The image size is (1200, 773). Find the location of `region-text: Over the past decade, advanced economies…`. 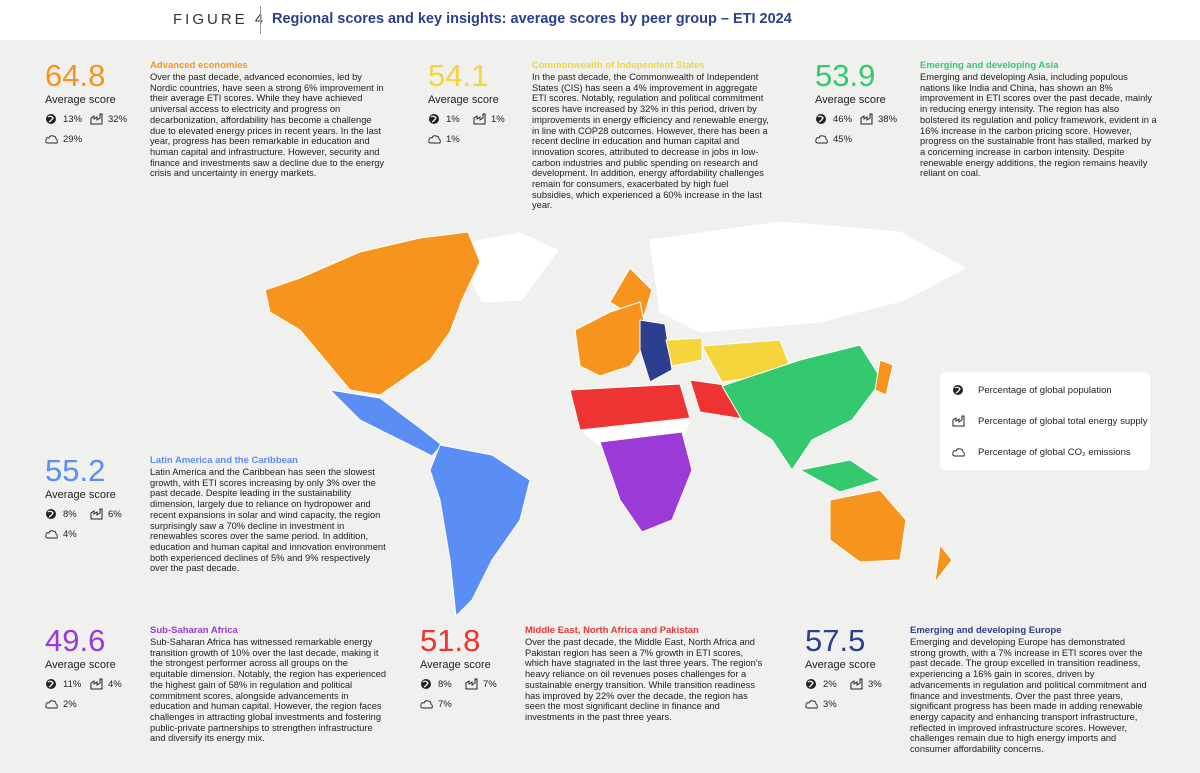

region-text: Over the past decade, advanced economies… is located at coordinates (267, 125).